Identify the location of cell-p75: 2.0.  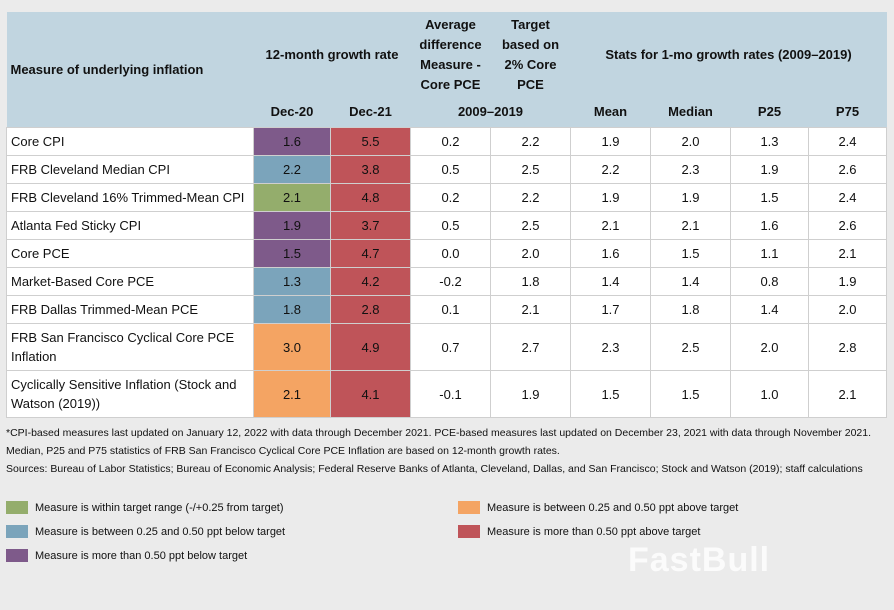
(847, 309).